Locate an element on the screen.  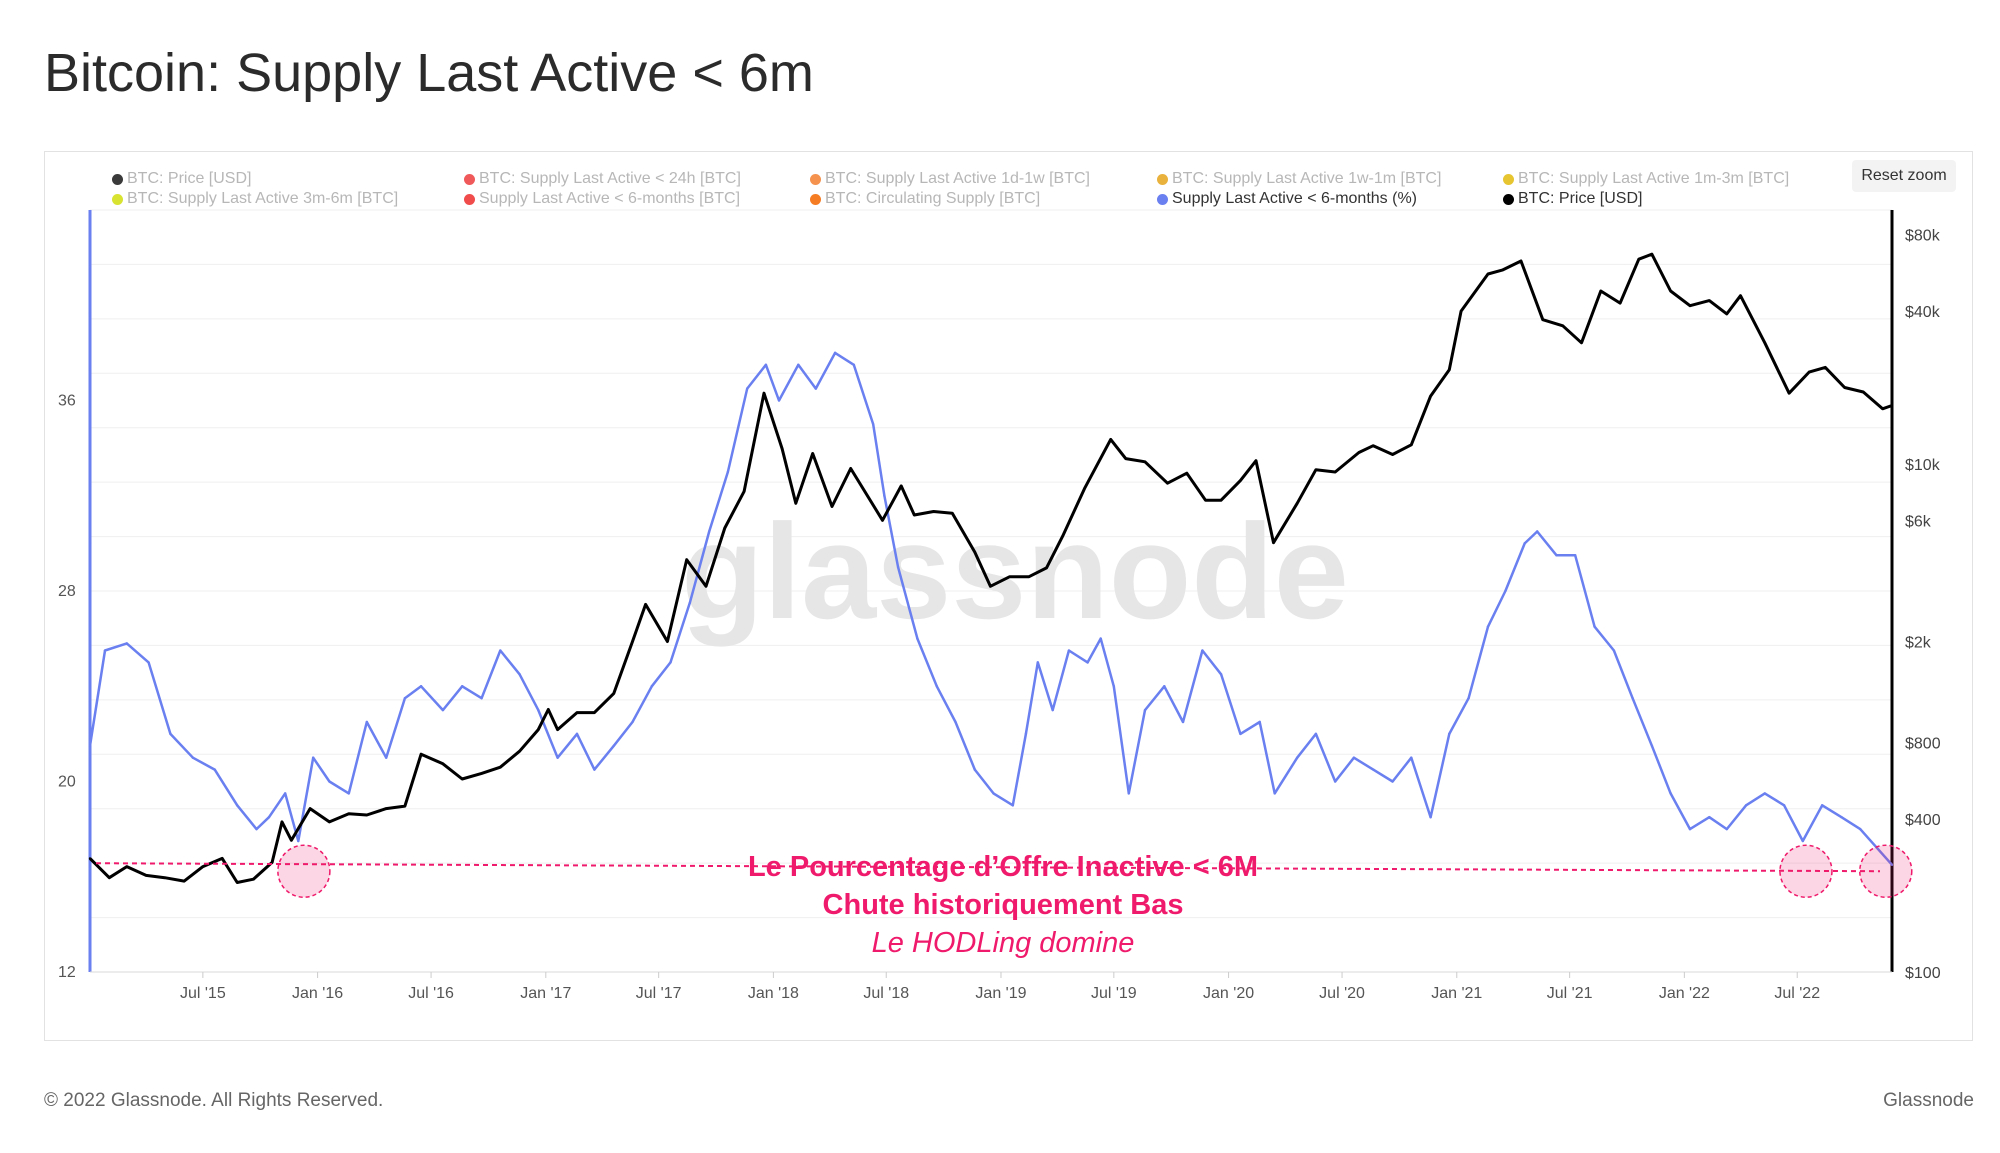
annotation-line-2: Chute historiquement Bas is located at coordinates (1003, 905).